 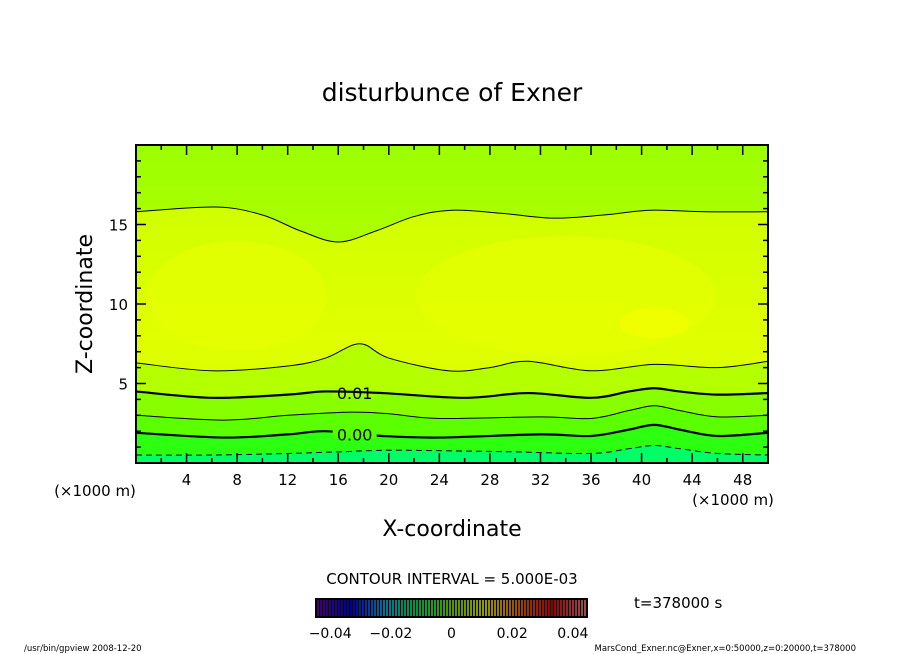 What do you see at coordinates (237, 480) in the screenshot?
I see `x-tick-label: 8` at bounding box center [237, 480].